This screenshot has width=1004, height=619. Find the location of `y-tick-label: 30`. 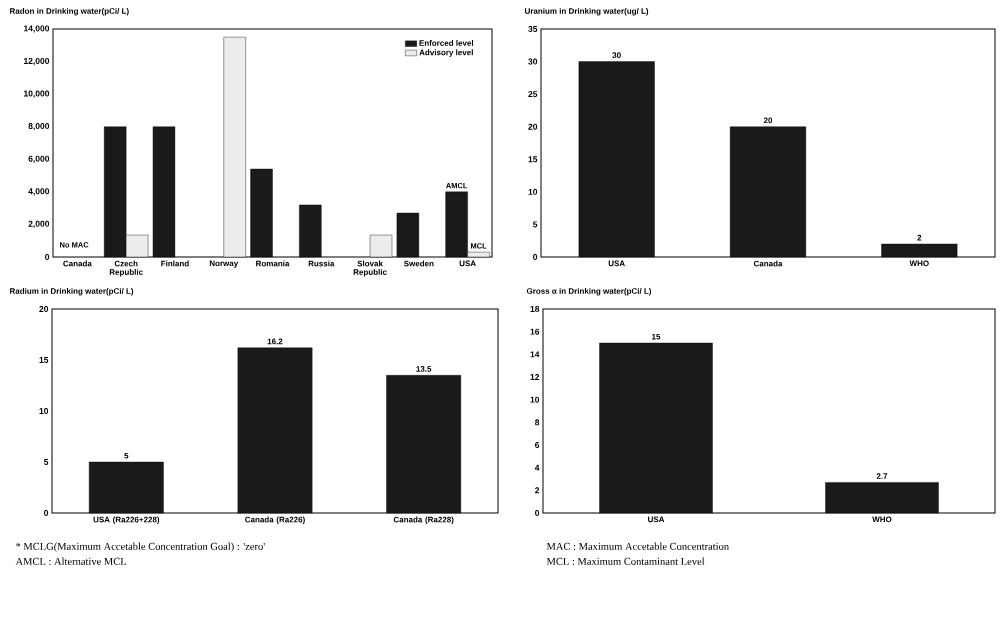

y-tick-label: 30 is located at coordinates (533, 61).